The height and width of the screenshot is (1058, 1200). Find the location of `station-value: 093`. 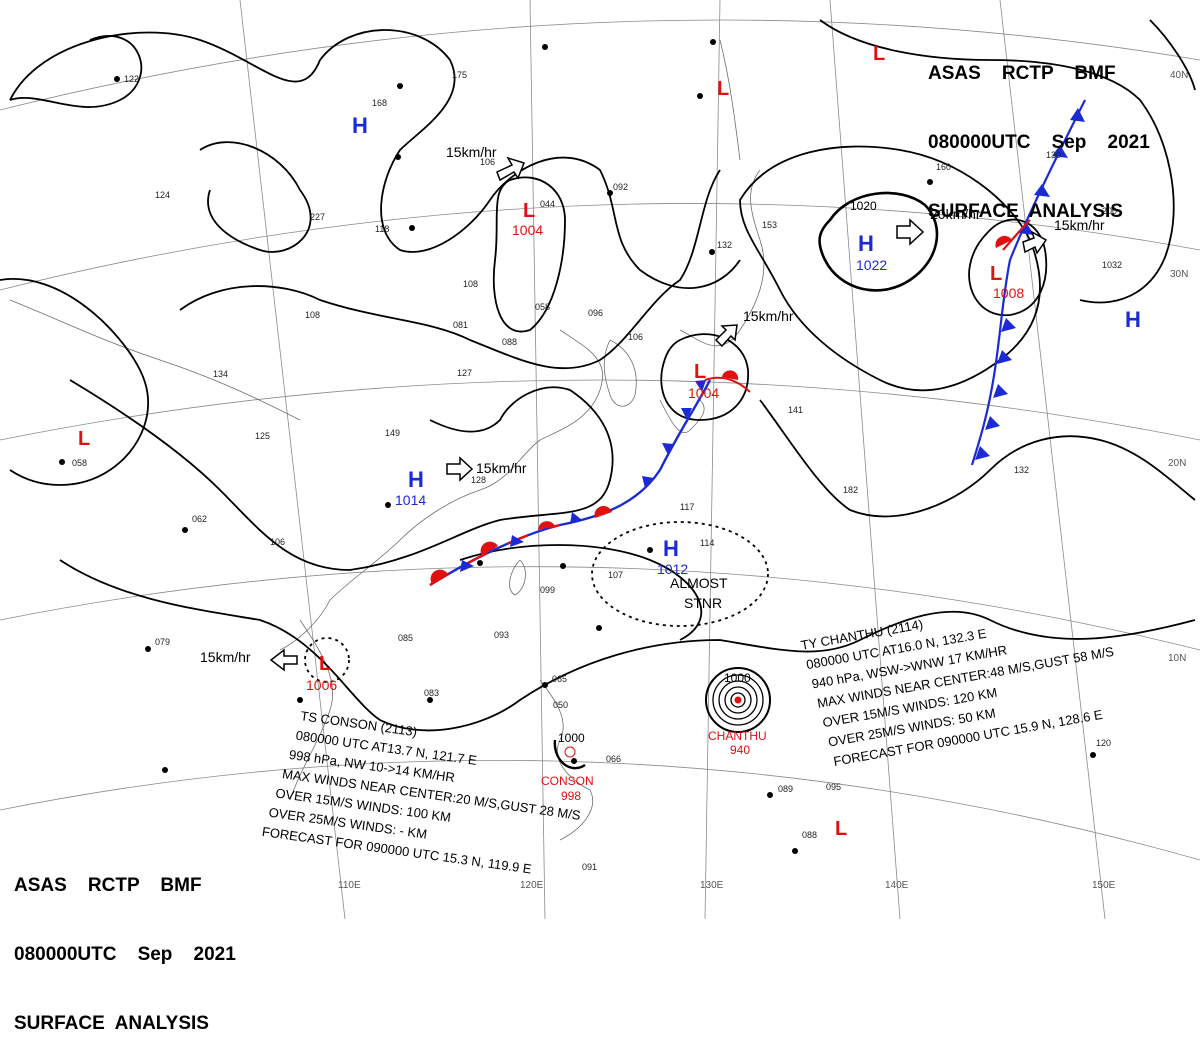

station-value: 093 is located at coordinates (501, 635).